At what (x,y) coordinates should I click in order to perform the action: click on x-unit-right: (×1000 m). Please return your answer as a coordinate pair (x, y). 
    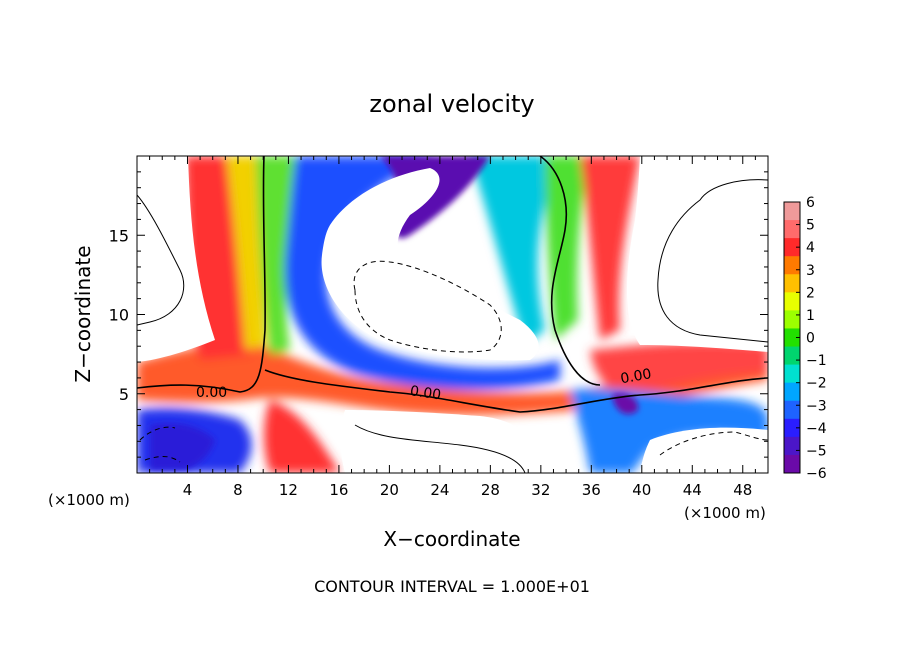
    Looking at the image, I should click on (725, 513).